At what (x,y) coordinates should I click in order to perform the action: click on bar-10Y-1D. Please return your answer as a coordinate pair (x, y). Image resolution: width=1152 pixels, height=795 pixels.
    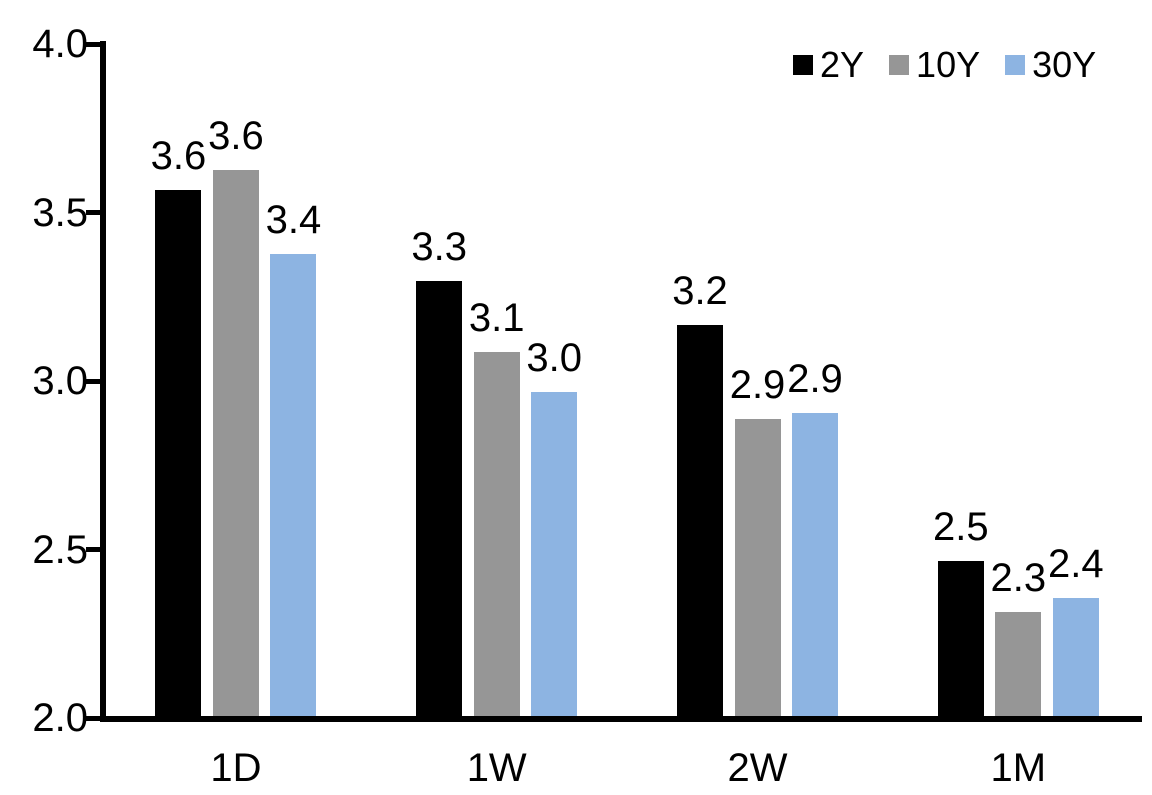
    Looking at the image, I should click on (235, 443).